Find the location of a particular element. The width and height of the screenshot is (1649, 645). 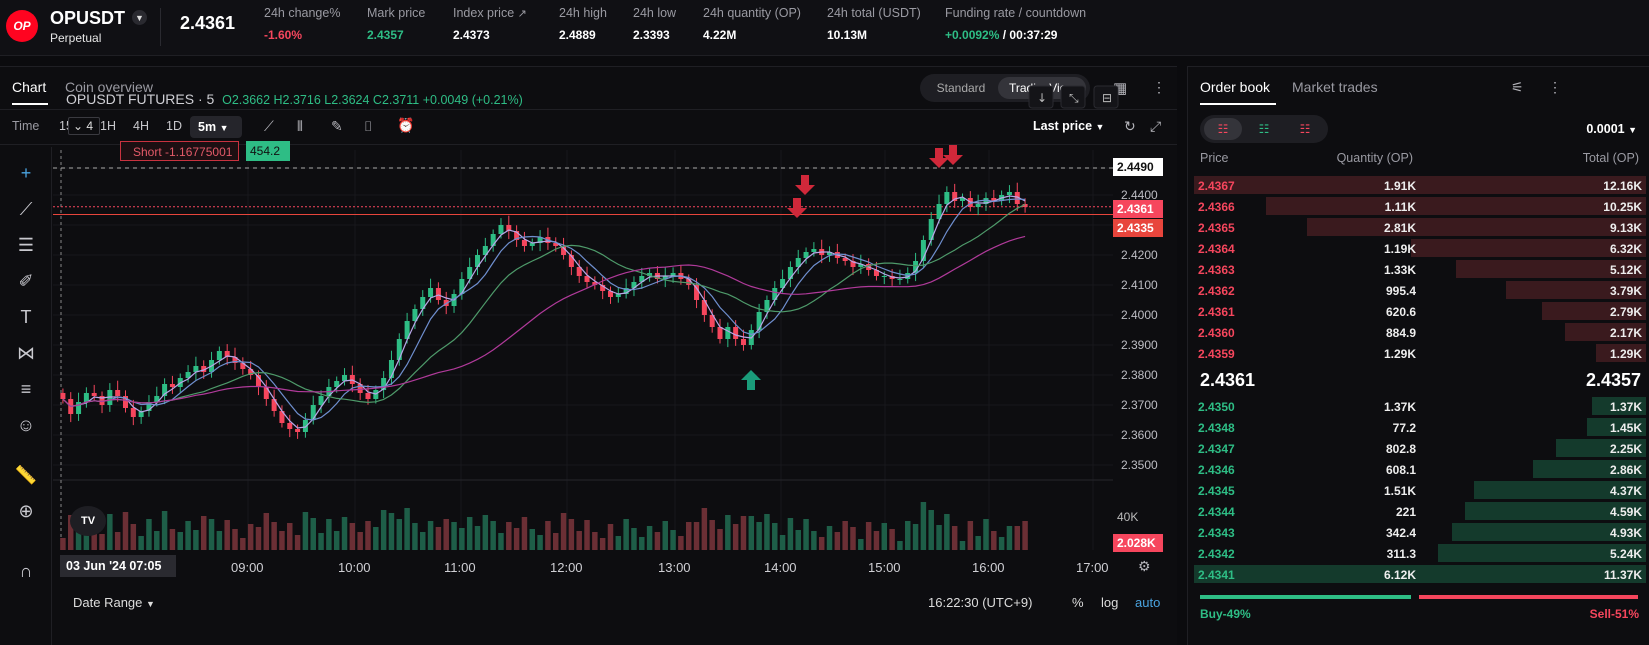

op-logo: OP is located at coordinates (22, 26).